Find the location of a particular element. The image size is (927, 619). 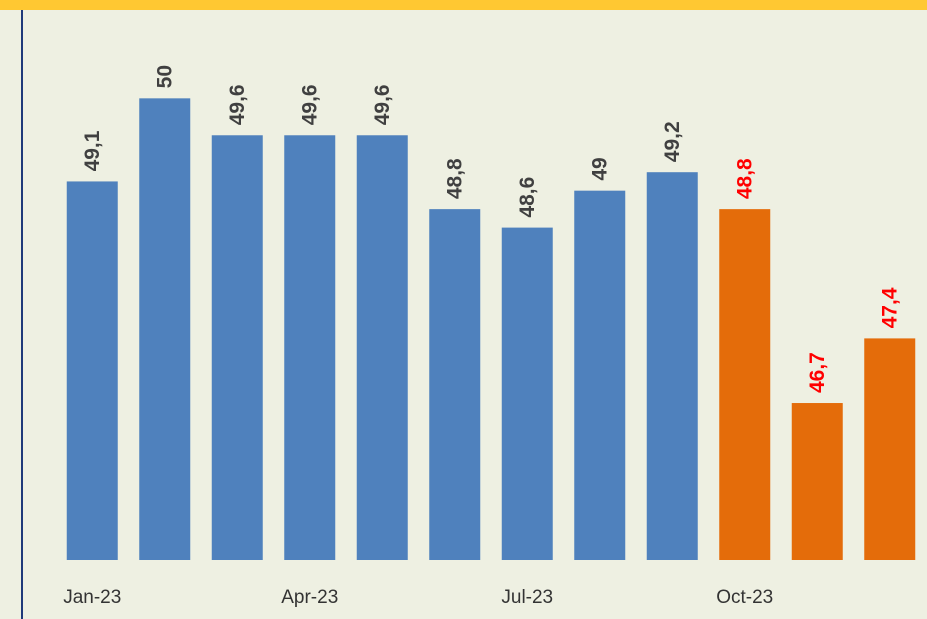

data-label: 47,4 is located at coordinates (889, 307).